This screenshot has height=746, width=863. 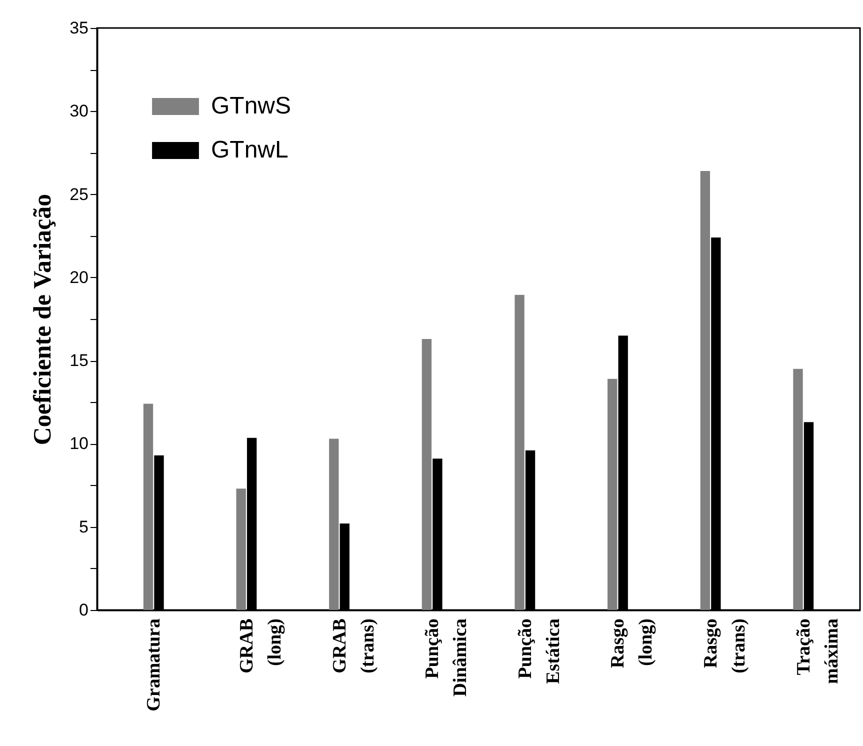 What do you see at coordinates (817, 651) in the screenshot?
I see `x-tick-label: Tração máxima` at bounding box center [817, 651].